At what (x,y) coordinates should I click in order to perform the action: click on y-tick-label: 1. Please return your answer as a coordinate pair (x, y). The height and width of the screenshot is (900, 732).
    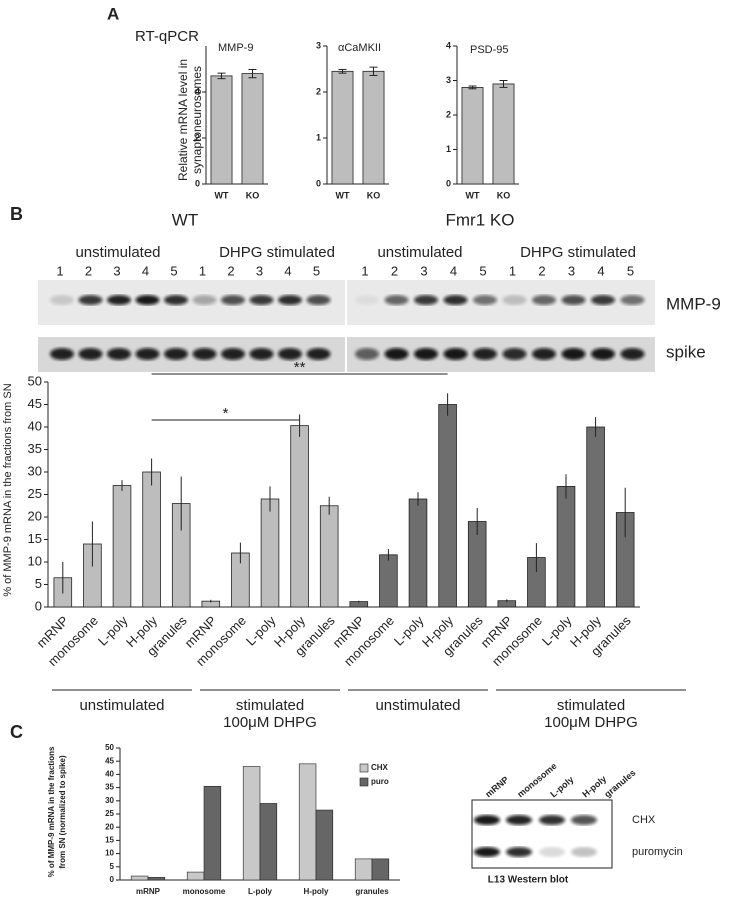
    Looking at the image, I should click on (448, 149).